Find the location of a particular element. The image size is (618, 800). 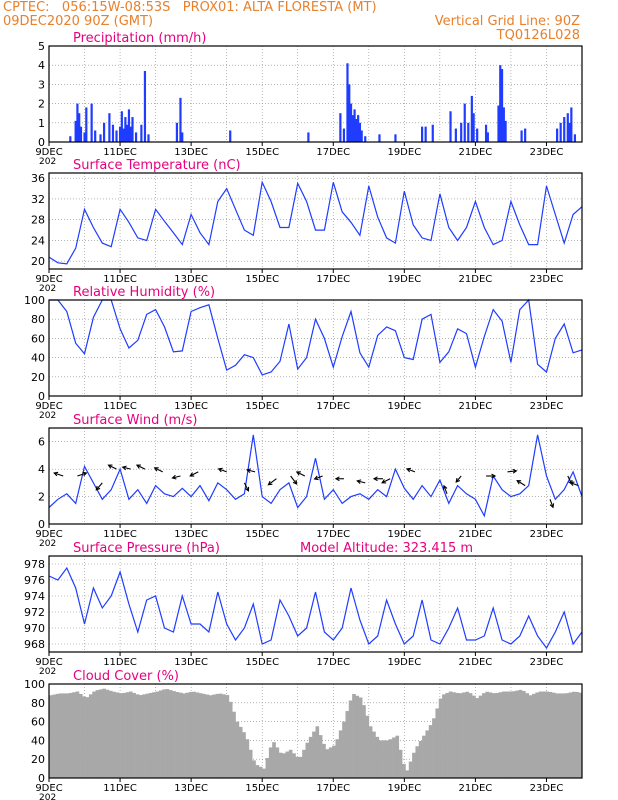

wind-panel-frame is located at coordinates (315, 476).